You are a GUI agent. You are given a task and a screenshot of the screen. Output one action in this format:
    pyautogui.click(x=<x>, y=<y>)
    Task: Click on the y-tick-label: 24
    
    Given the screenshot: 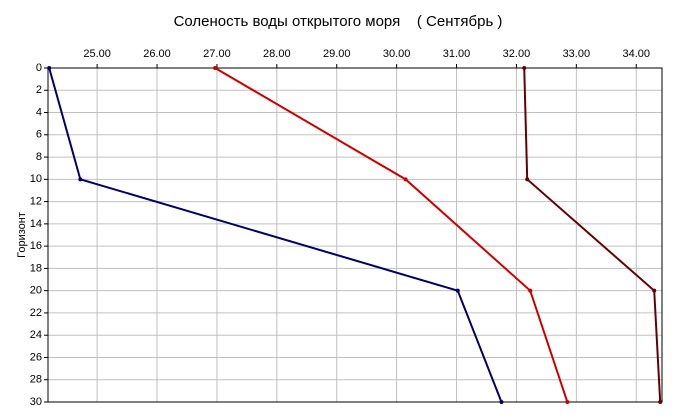 What is the action you would take?
    pyautogui.click(x=36, y=335)
    